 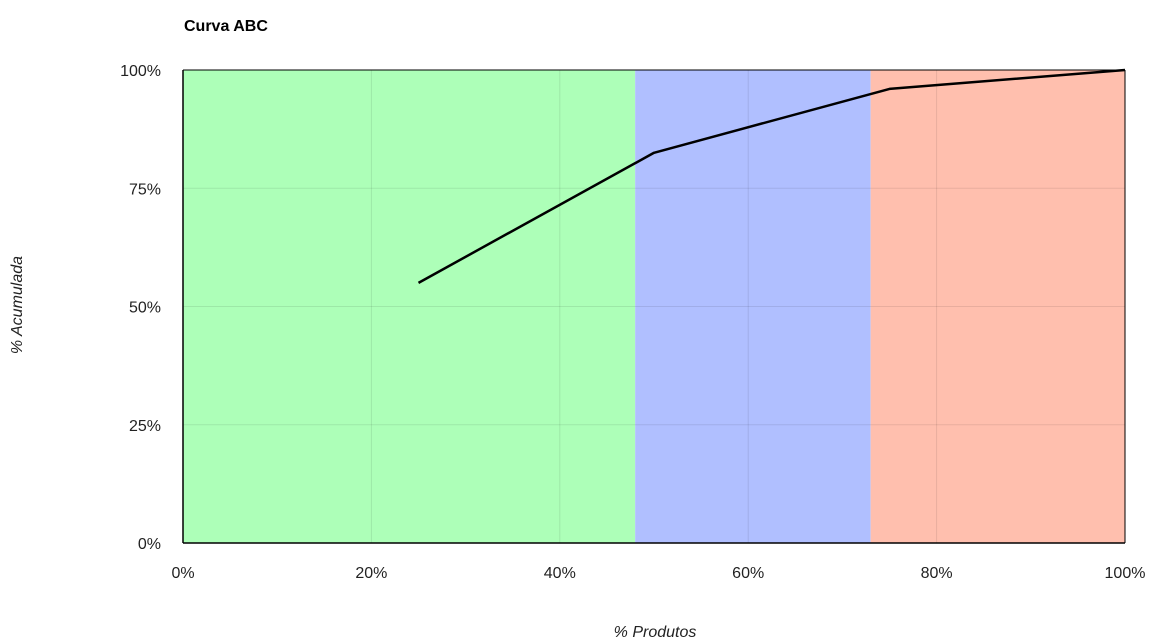 What do you see at coordinates (226, 26) in the screenshot?
I see `chart-title: Curva ABC` at bounding box center [226, 26].